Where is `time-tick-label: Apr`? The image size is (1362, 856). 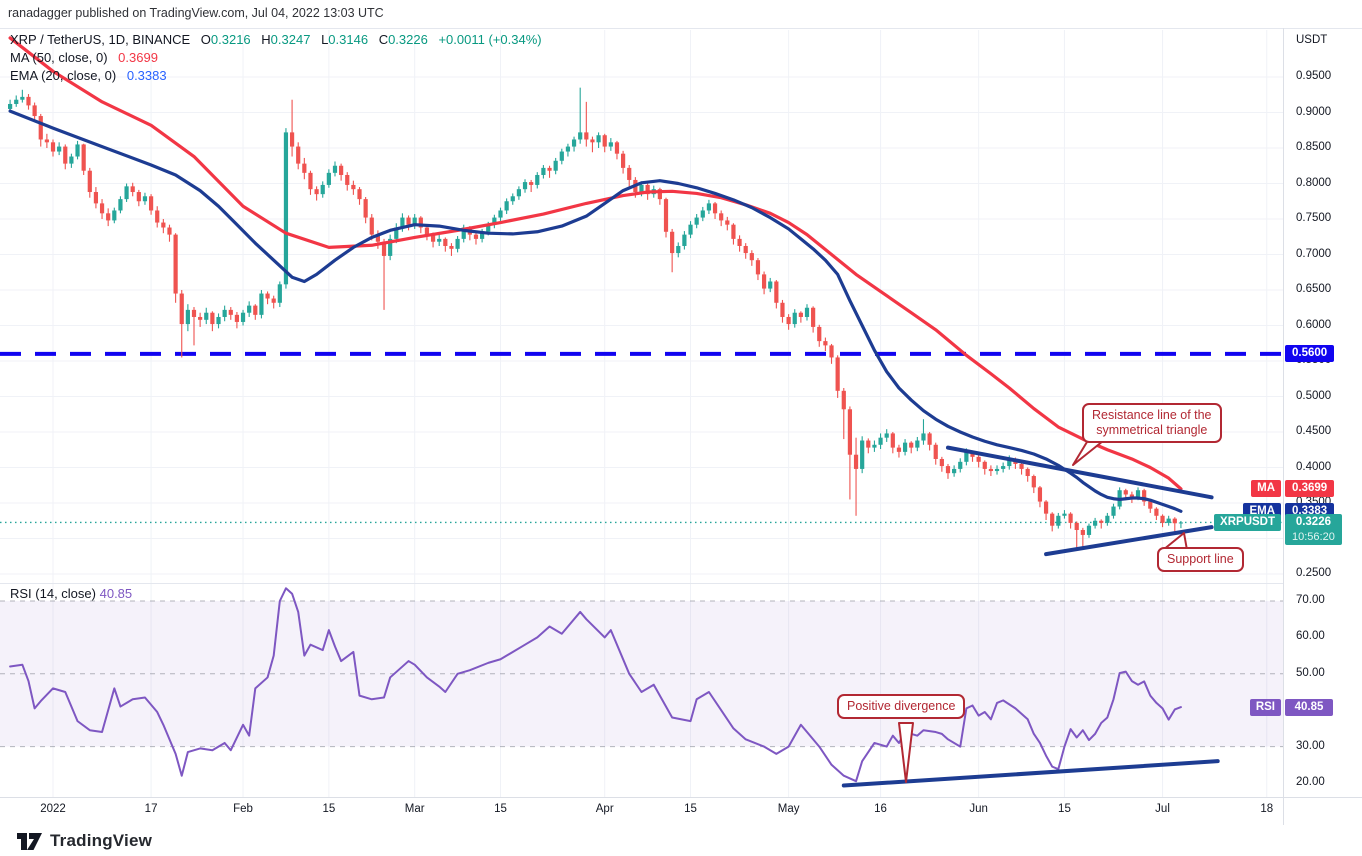 time-tick-label: Apr is located at coordinates (604, 809).